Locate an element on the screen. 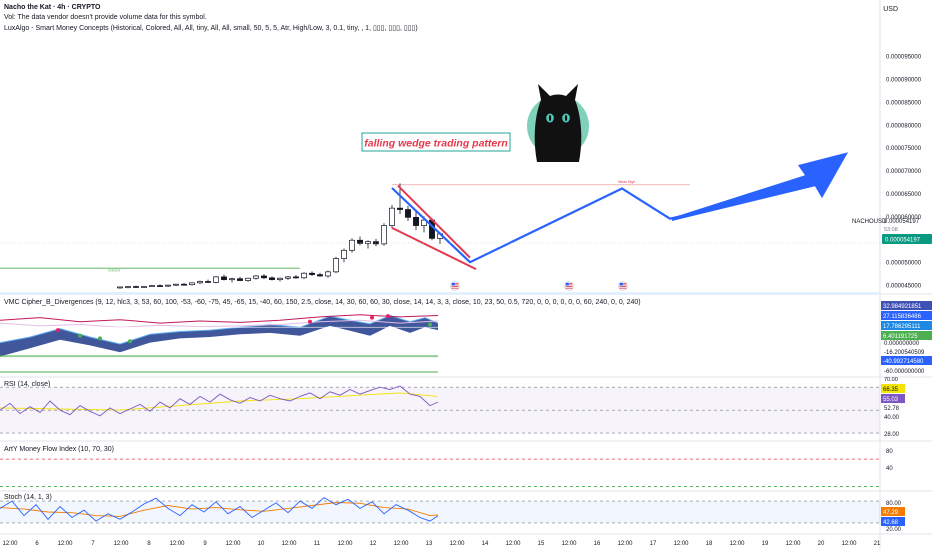 The height and width of the screenshot is (550, 932). cat-pupil-right is located at coordinates (566, 118).